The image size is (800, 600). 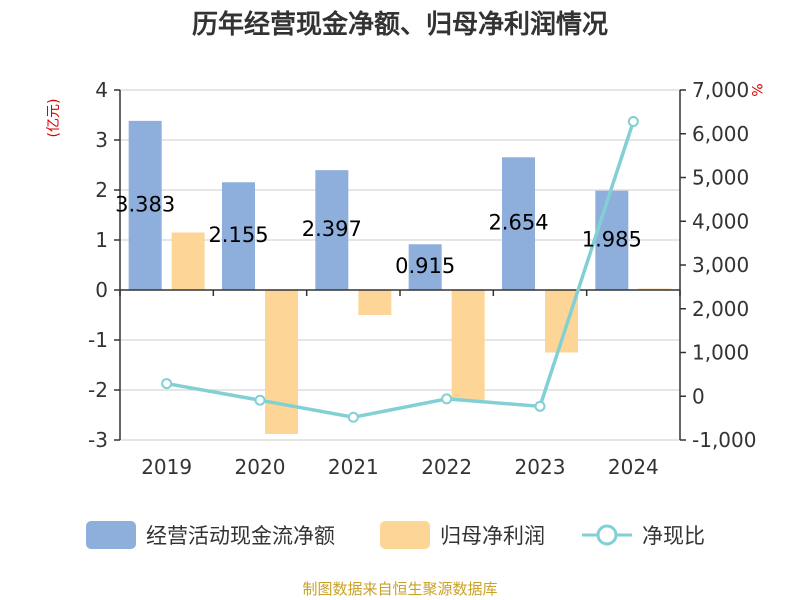 What do you see at coordinates (166, 467) in the screenshot?
I see `x-tick-label: 2019` at bounding box center [166, 467].